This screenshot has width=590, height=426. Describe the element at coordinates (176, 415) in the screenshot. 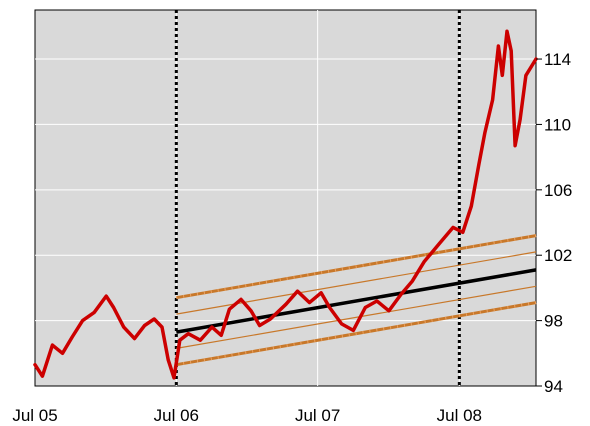

I see `x-tick-label: Jul 06` at that location.